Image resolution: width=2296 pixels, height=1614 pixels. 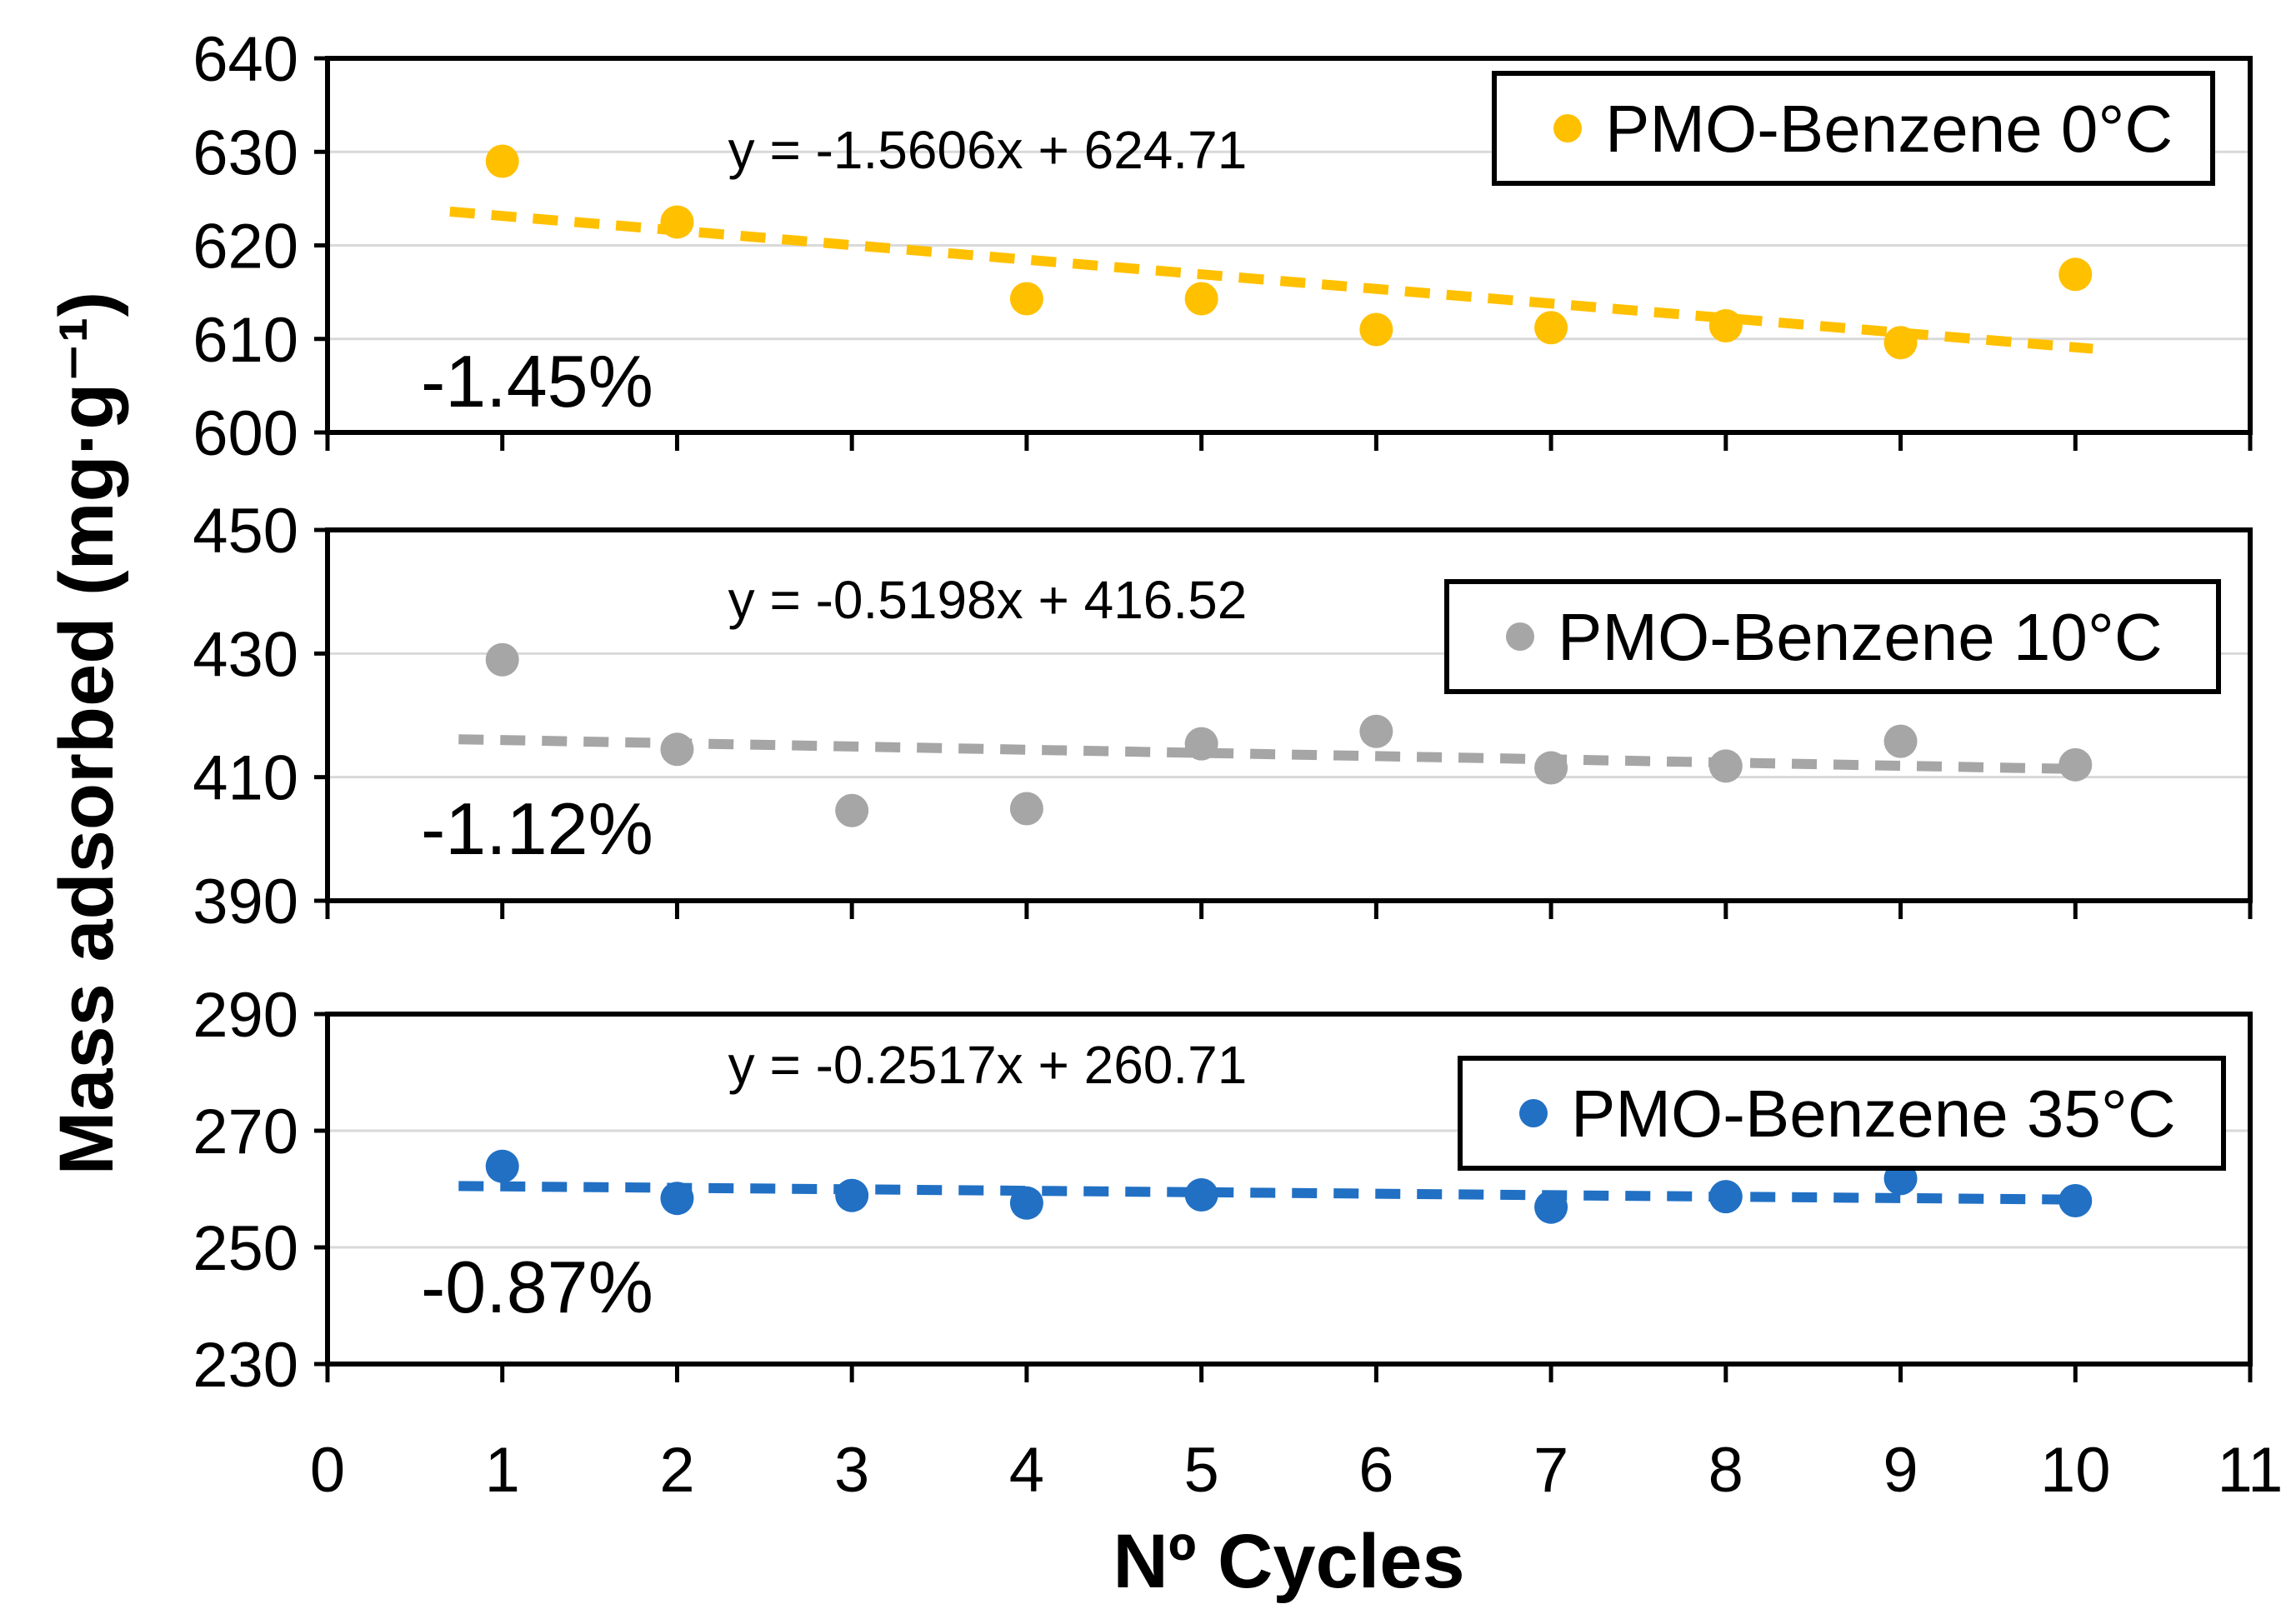 I want to click on y-tick-label: 630, so click(x=245, y=152).